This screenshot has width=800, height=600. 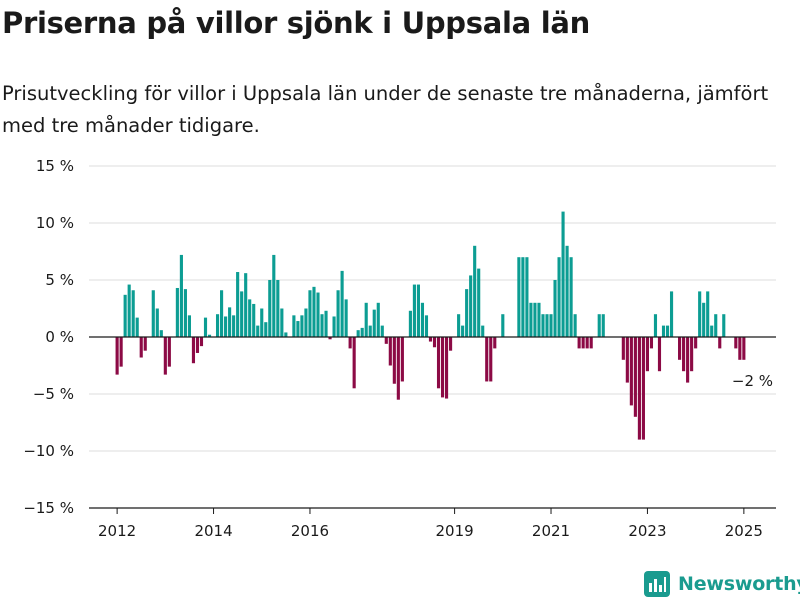 I want to click on bar-chart-icon, so click(x=657, y=584).